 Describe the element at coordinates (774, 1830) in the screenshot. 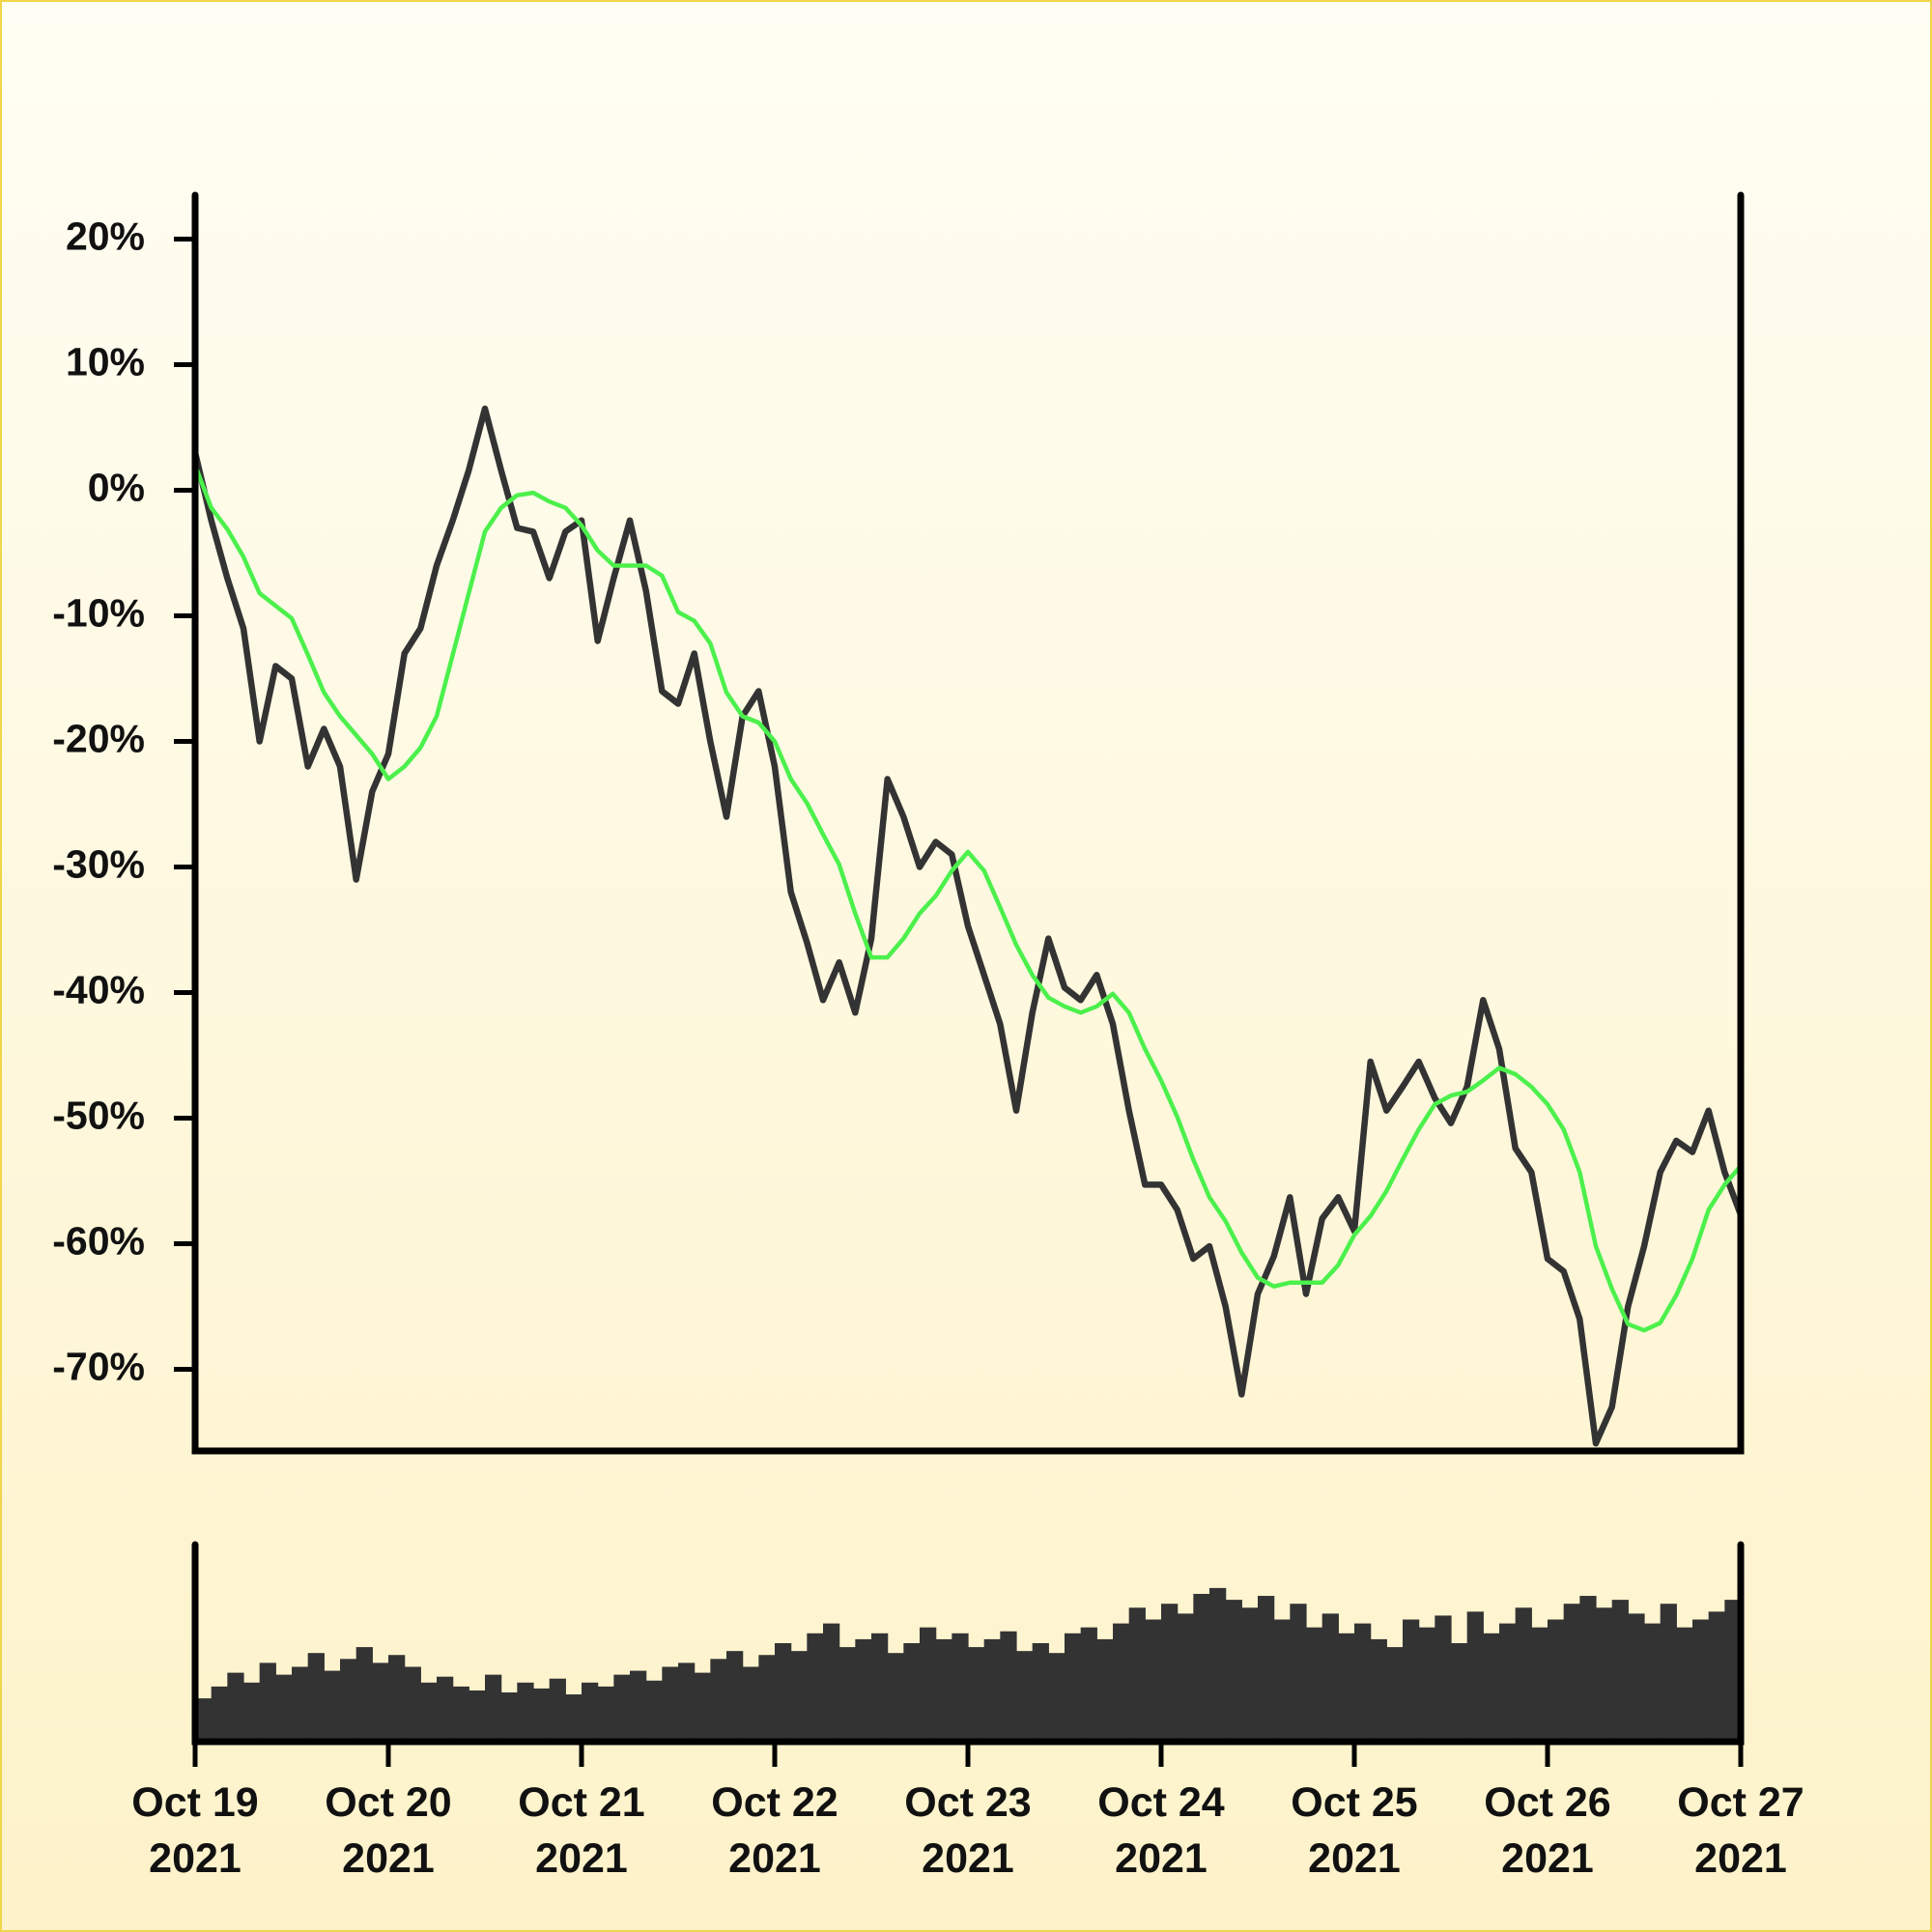

I see `x-tick-label: Oct 22 2021` at that location.